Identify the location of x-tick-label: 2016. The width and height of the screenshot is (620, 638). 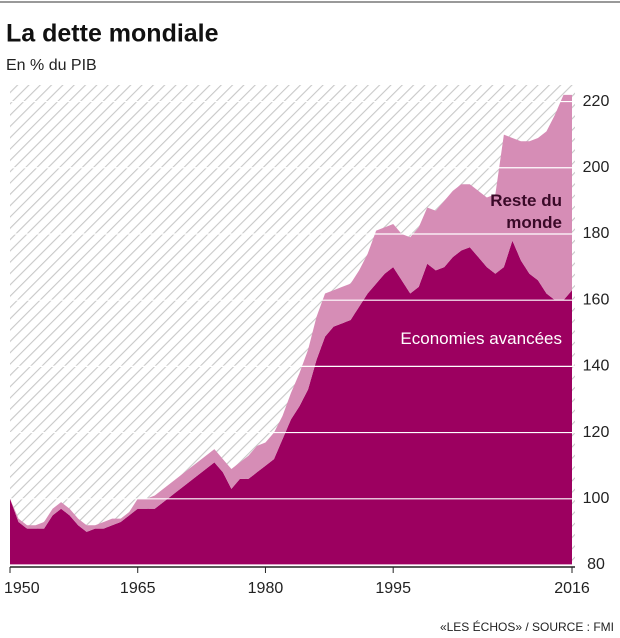
(572, 588).